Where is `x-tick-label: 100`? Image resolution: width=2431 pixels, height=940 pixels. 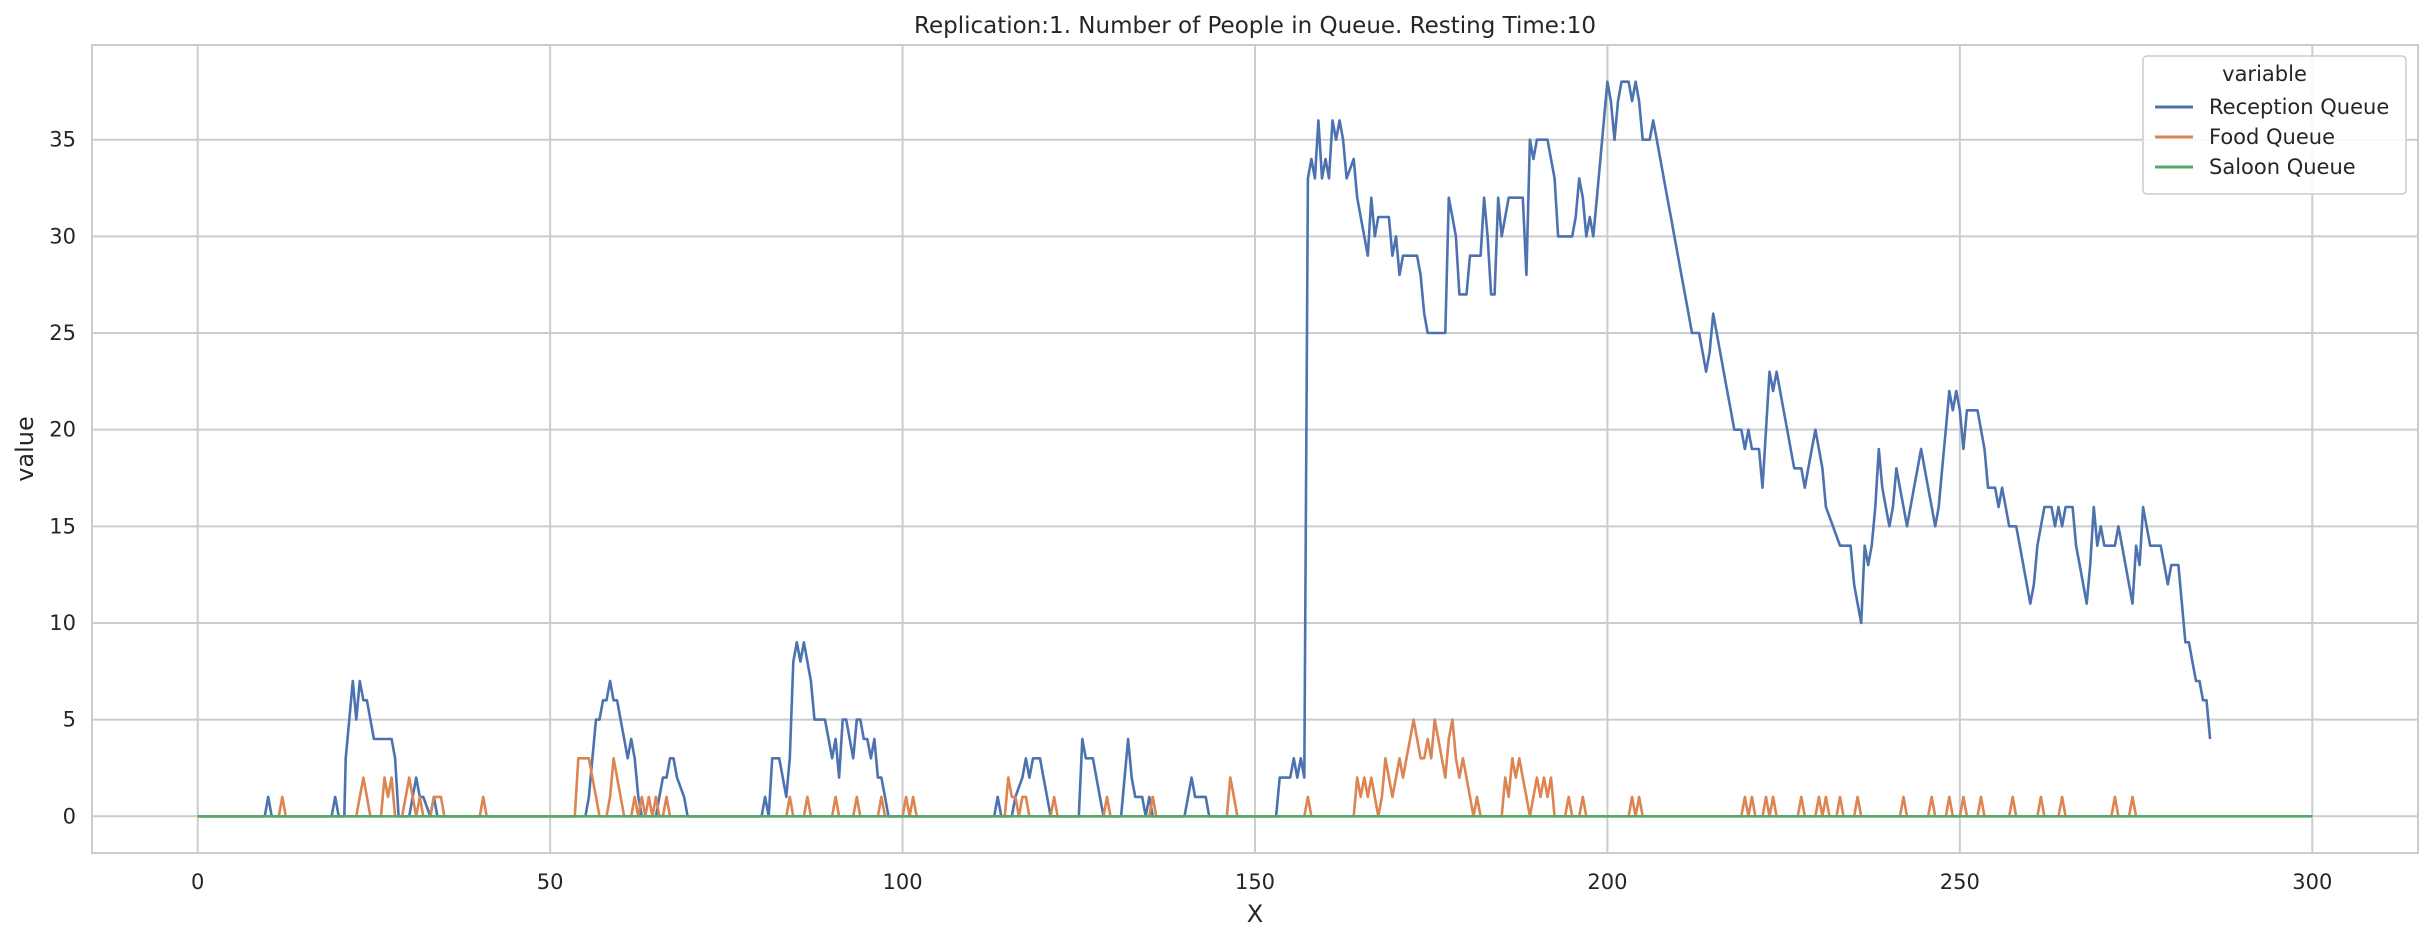
x-tick-label: 100 is located at coordinates (903, 882).